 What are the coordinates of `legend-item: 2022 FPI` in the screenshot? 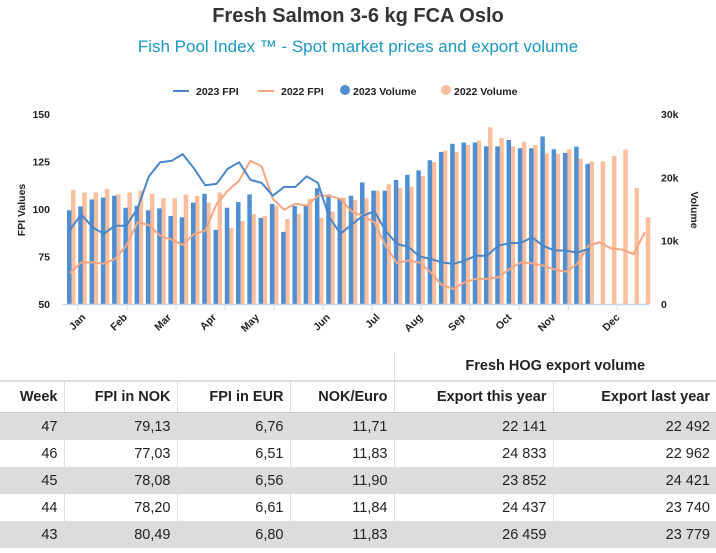 It's located at (302, 92).